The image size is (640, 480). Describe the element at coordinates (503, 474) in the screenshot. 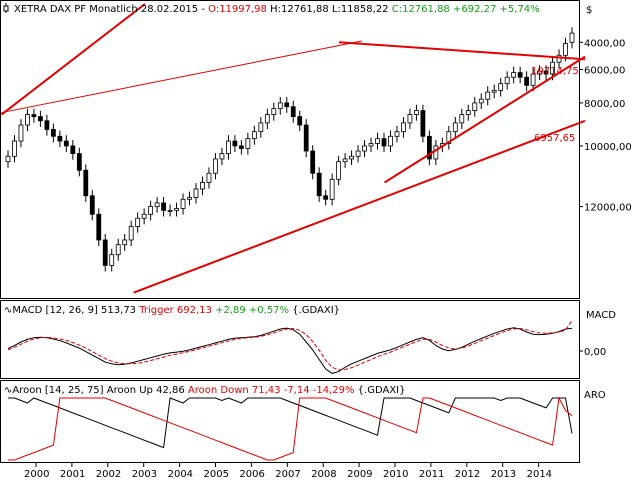

I see `x-tick-label: 2013` at that location.